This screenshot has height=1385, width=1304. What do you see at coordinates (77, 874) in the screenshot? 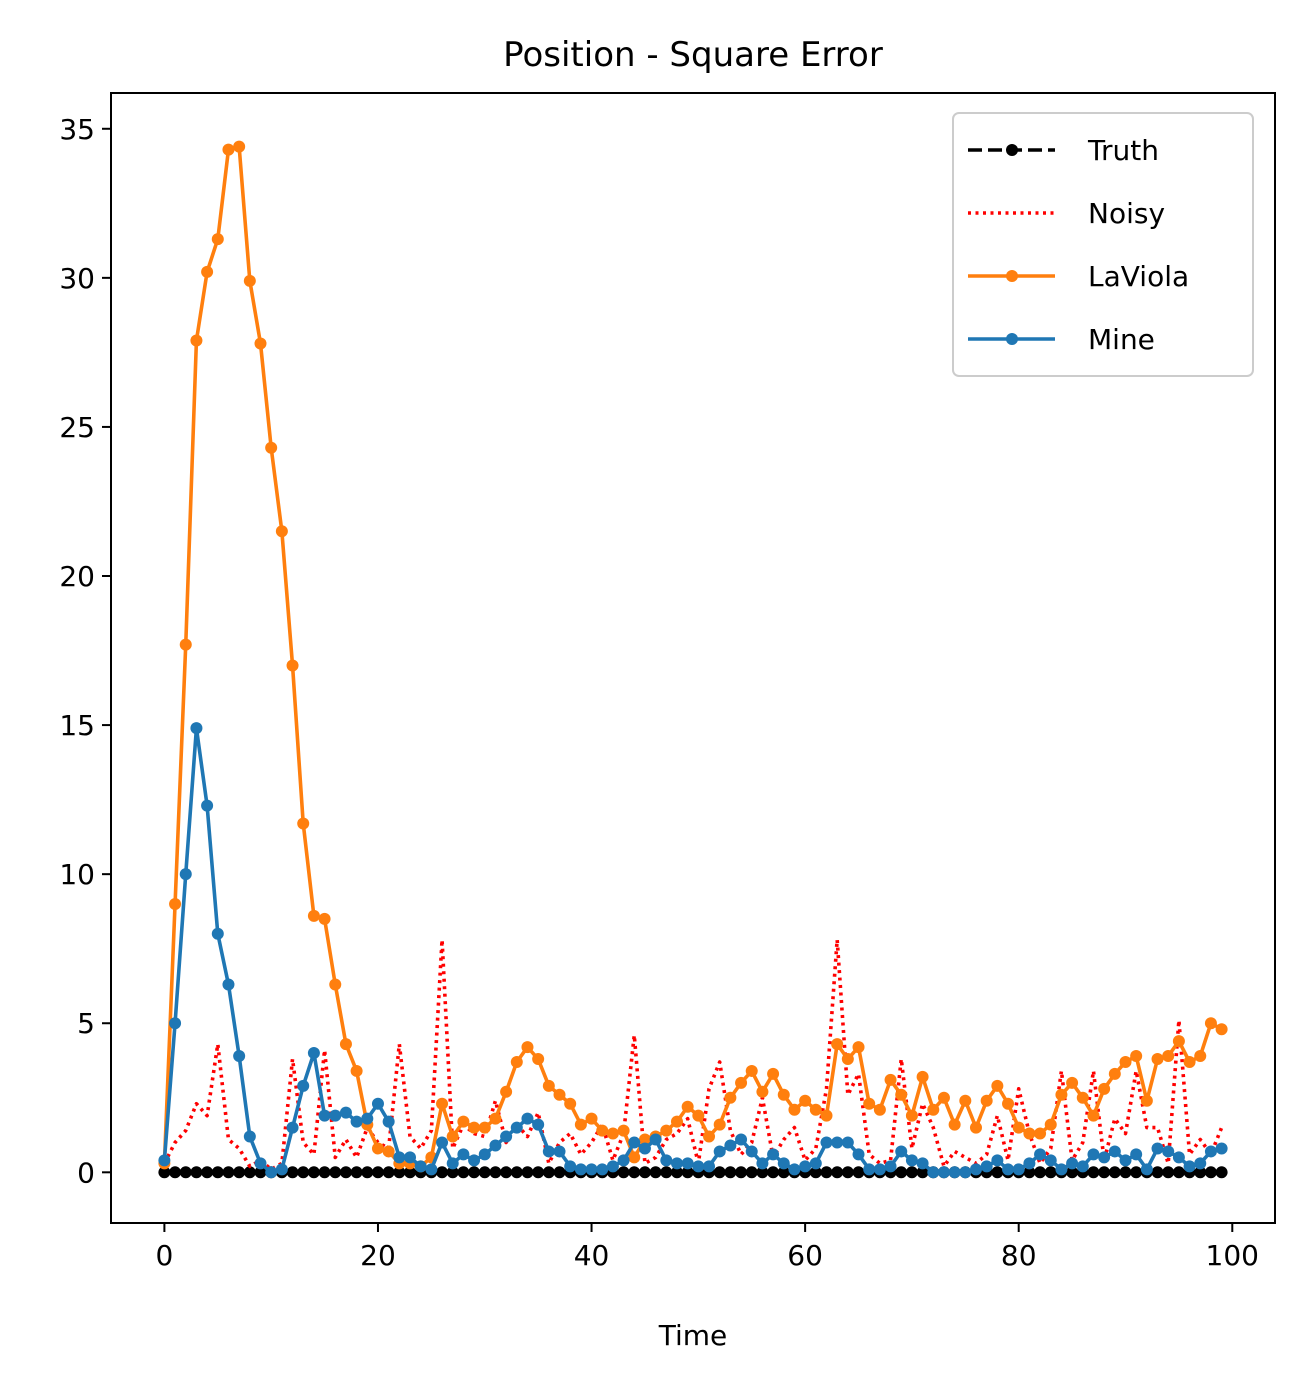
I see `y-tick-label: 10` at bounding box center [77, 874].